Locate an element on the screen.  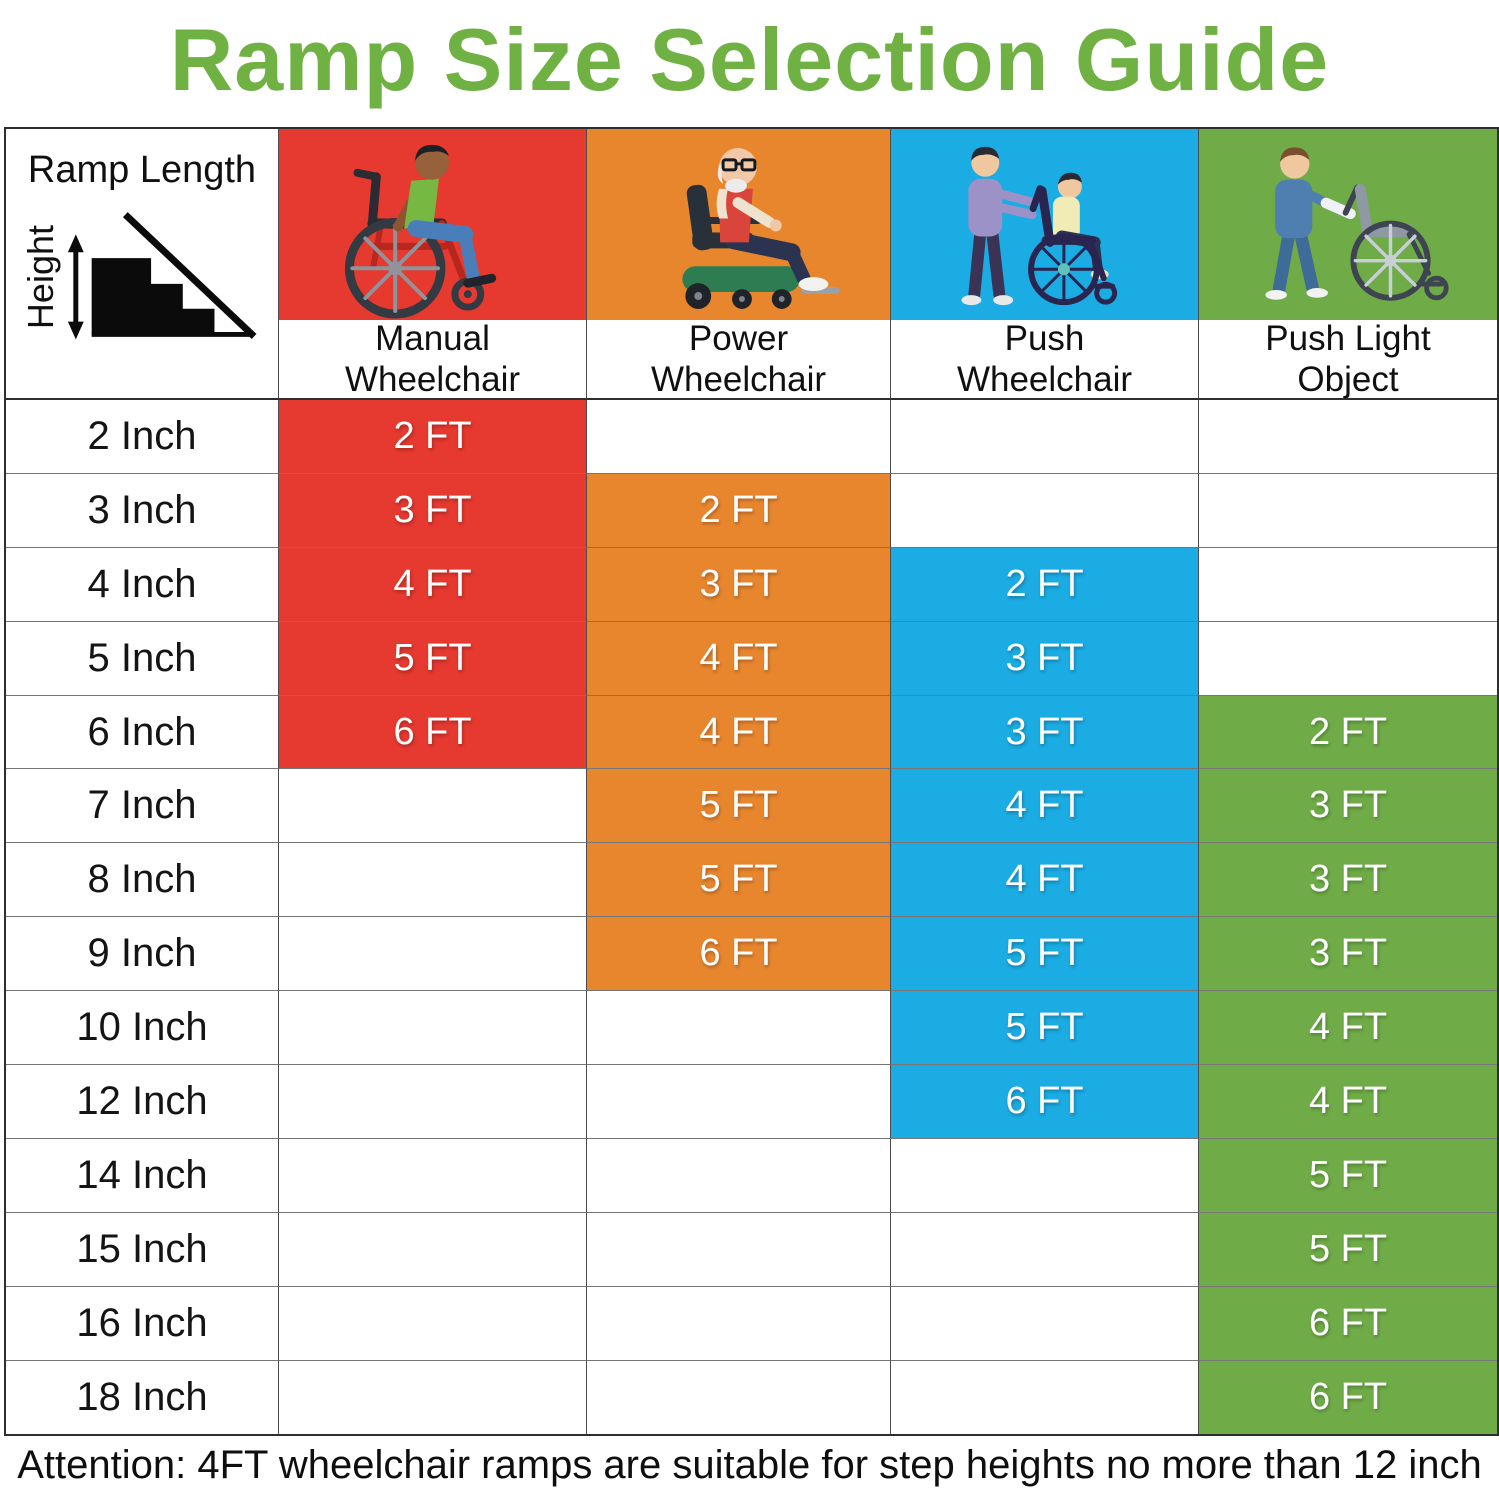
column-label-line2: Object is located at coordinates (1348, 379).